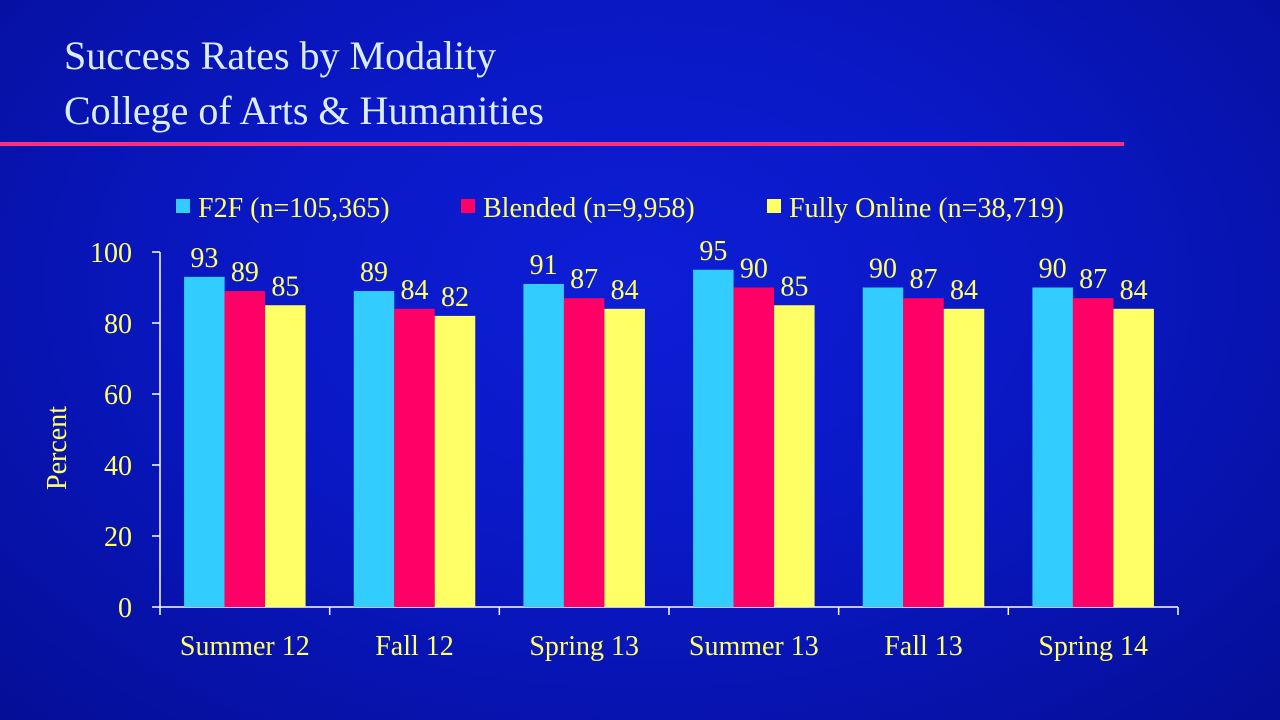 Image resolution: width=1280 pixels, height=720 pixels. Describe the element at coordinates (304, 110) in the screenshot. I see `slide-title-line-2: College of Arts & Humanities` at that location.